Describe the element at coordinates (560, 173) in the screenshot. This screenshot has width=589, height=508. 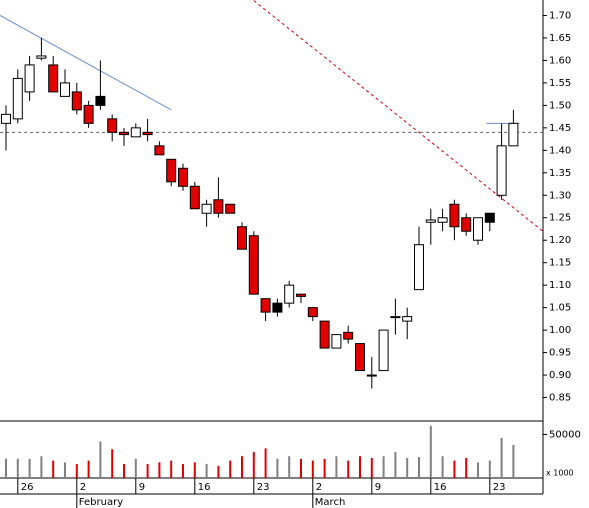
I see `y-tick-label: 1.35` at that location.